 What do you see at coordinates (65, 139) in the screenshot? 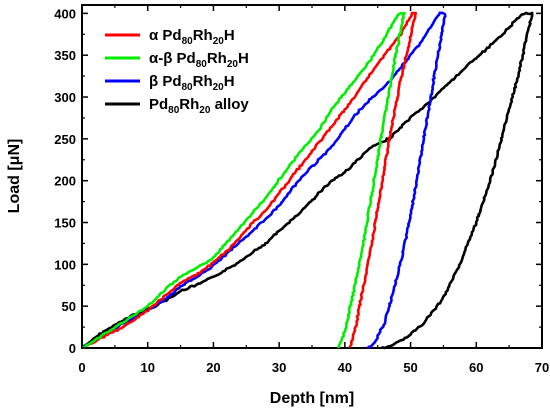
I see `y-tick-label: 250` at bounding box center [65, 139].